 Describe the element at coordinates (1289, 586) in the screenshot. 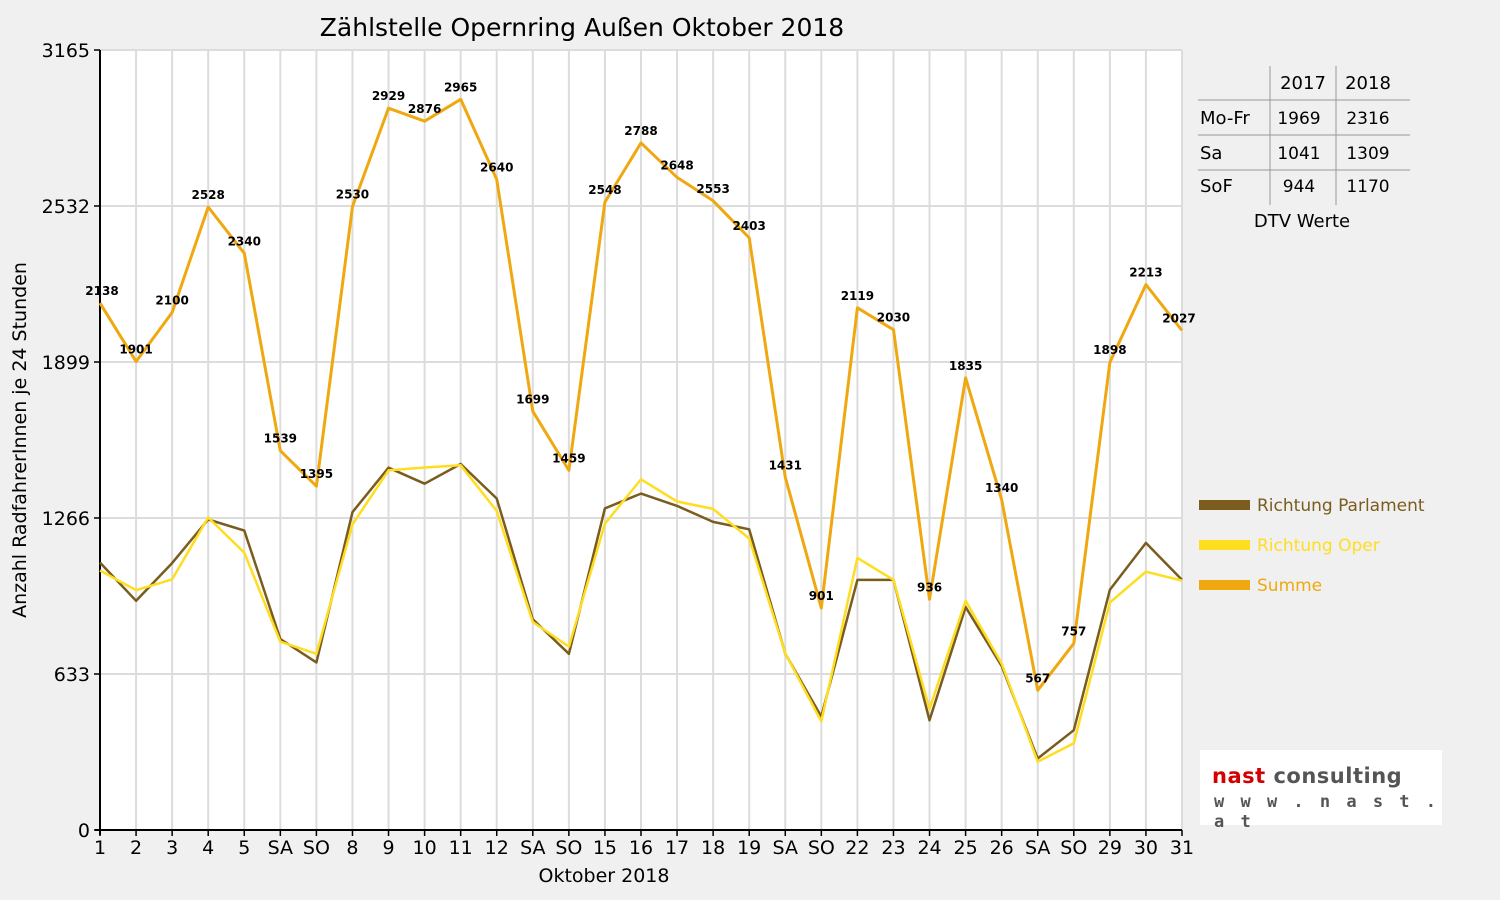

I see `legend-label: Summe` at that location.